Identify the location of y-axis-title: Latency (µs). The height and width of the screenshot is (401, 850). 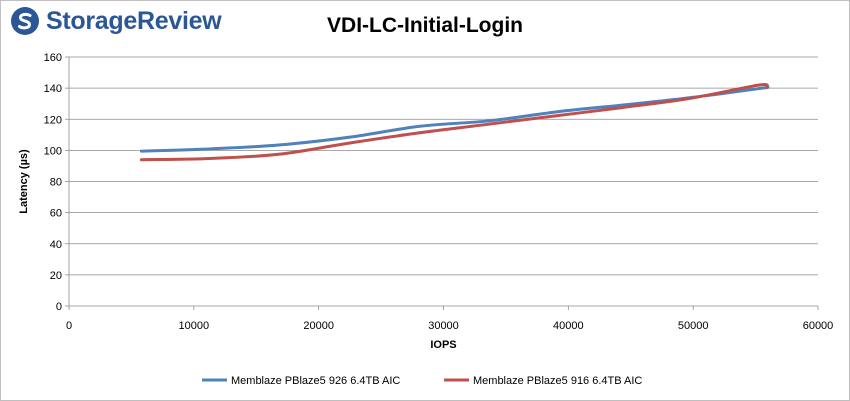
(24, 181).